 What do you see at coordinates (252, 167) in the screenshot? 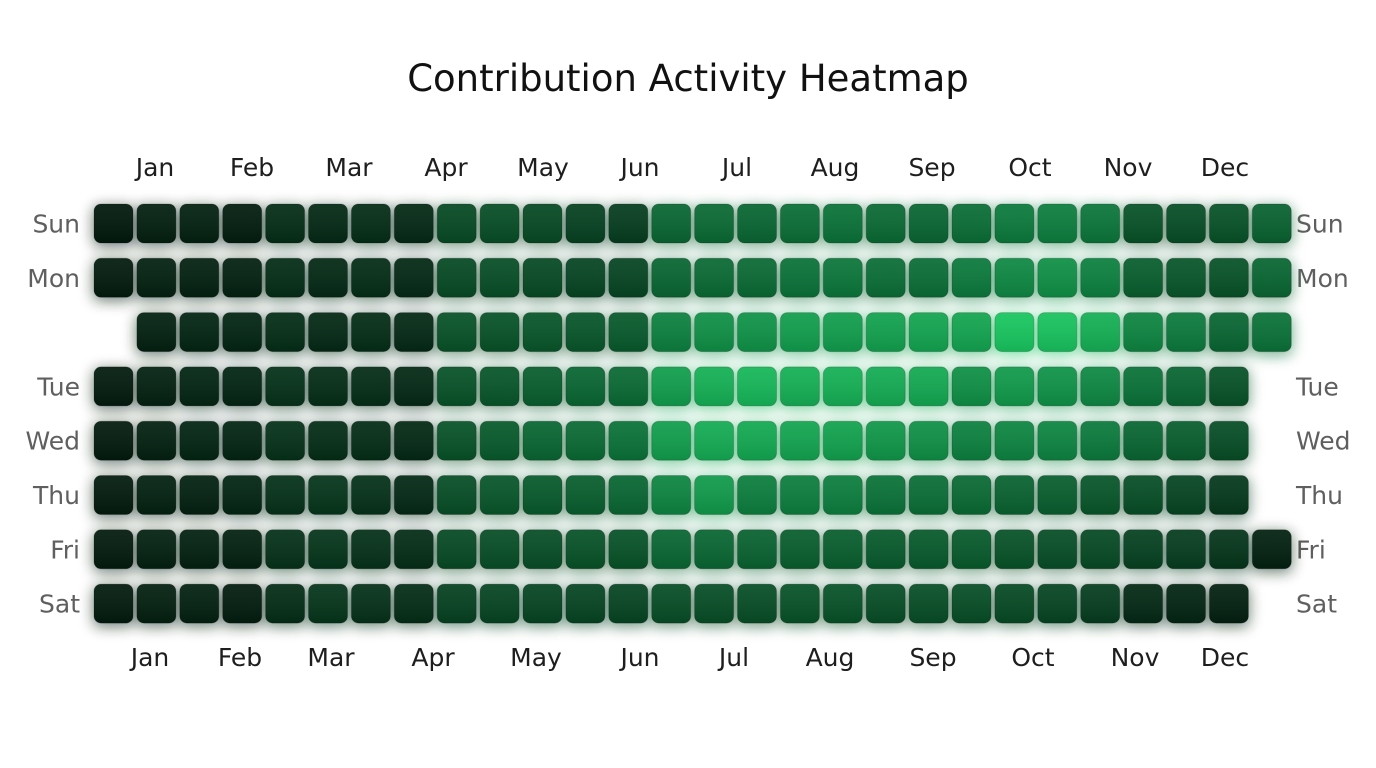
I see `month-label-top: Feb` at bounding box center [252, 167].